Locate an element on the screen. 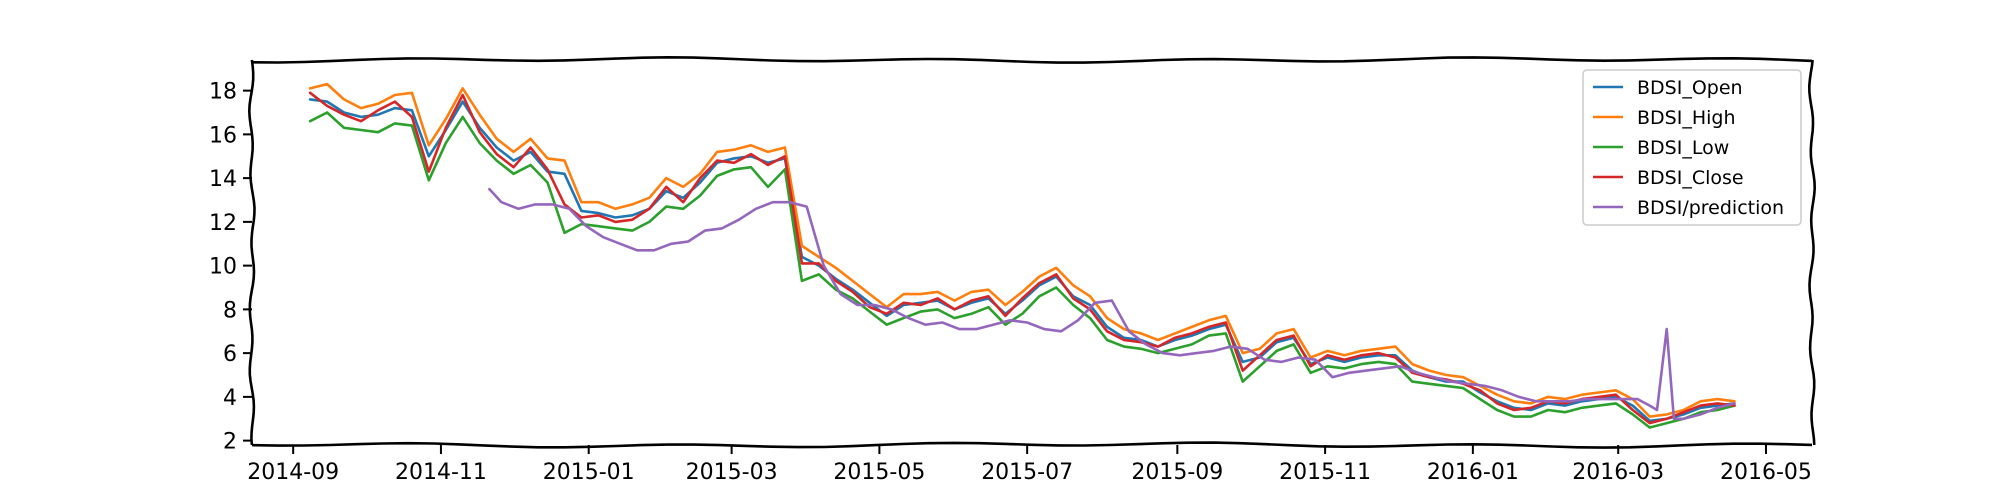  x-tick-label: 2014-09 is located at coordinates (293, 472).